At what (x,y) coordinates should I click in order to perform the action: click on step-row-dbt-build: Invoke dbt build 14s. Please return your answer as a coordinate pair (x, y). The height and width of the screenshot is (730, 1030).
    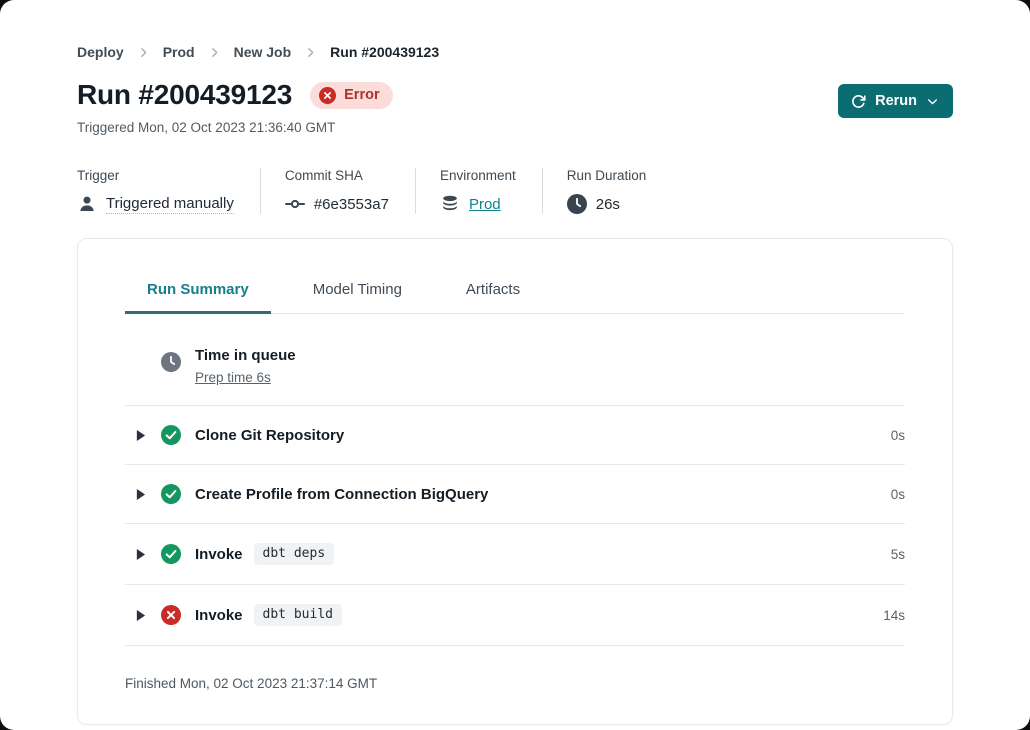
    Looking at the image, I should click on (515, 615).